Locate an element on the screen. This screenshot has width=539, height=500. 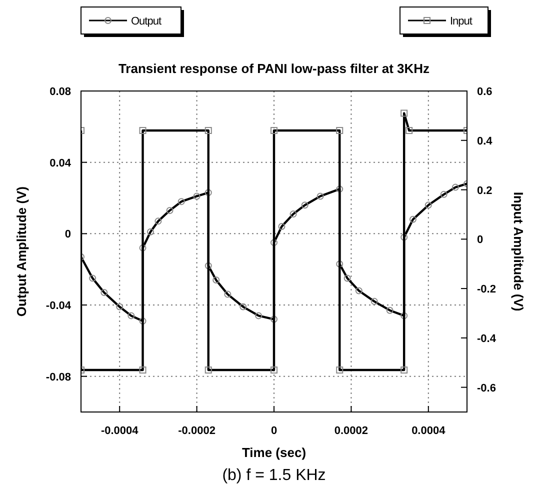
y2-tick-label: 0.6 is located at coordinates (484, 92).